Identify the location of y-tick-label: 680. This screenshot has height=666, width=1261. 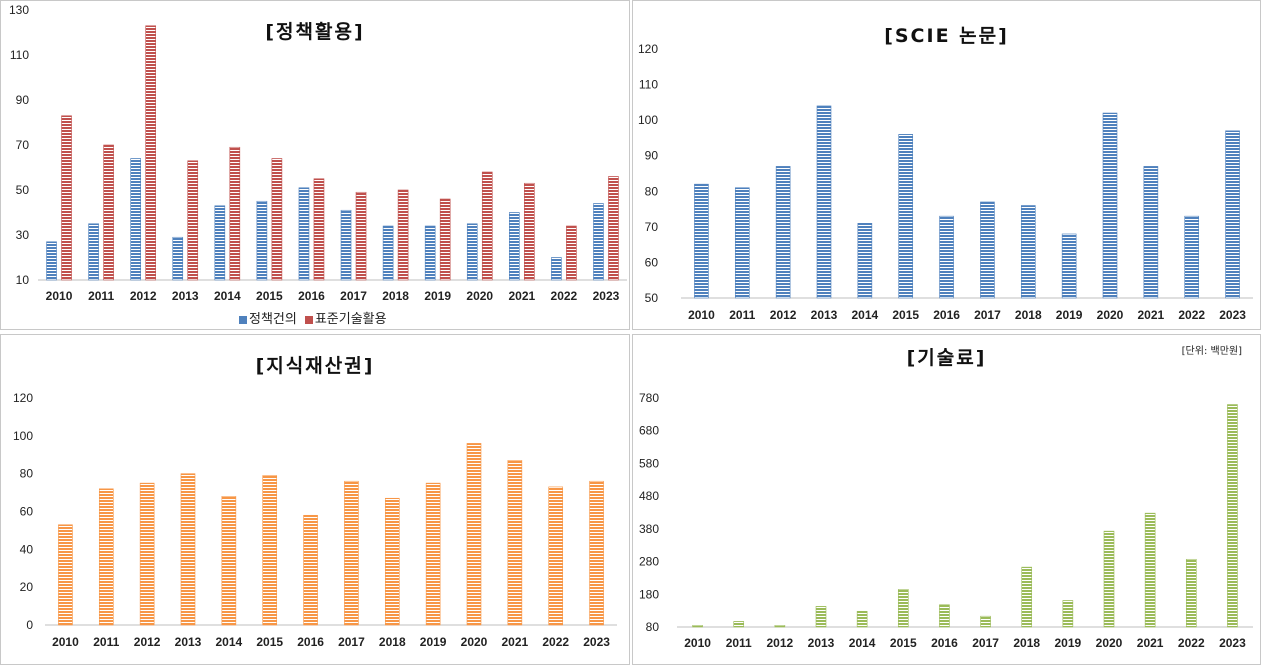
(649, 431).